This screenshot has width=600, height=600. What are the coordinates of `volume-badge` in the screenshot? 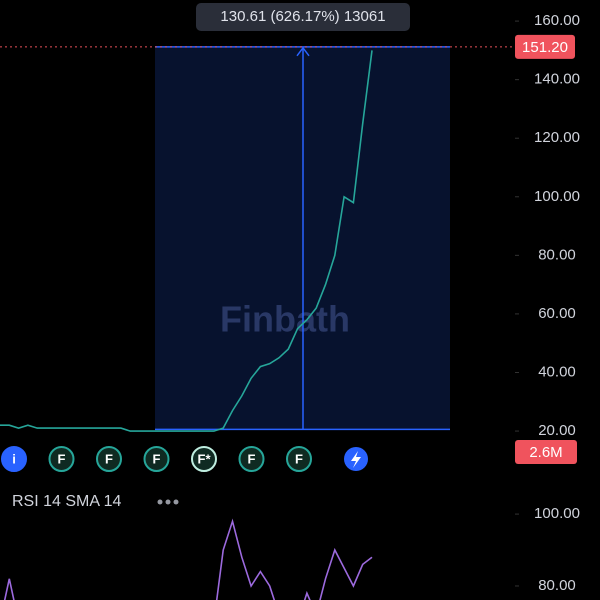 It's located at (546, 452).